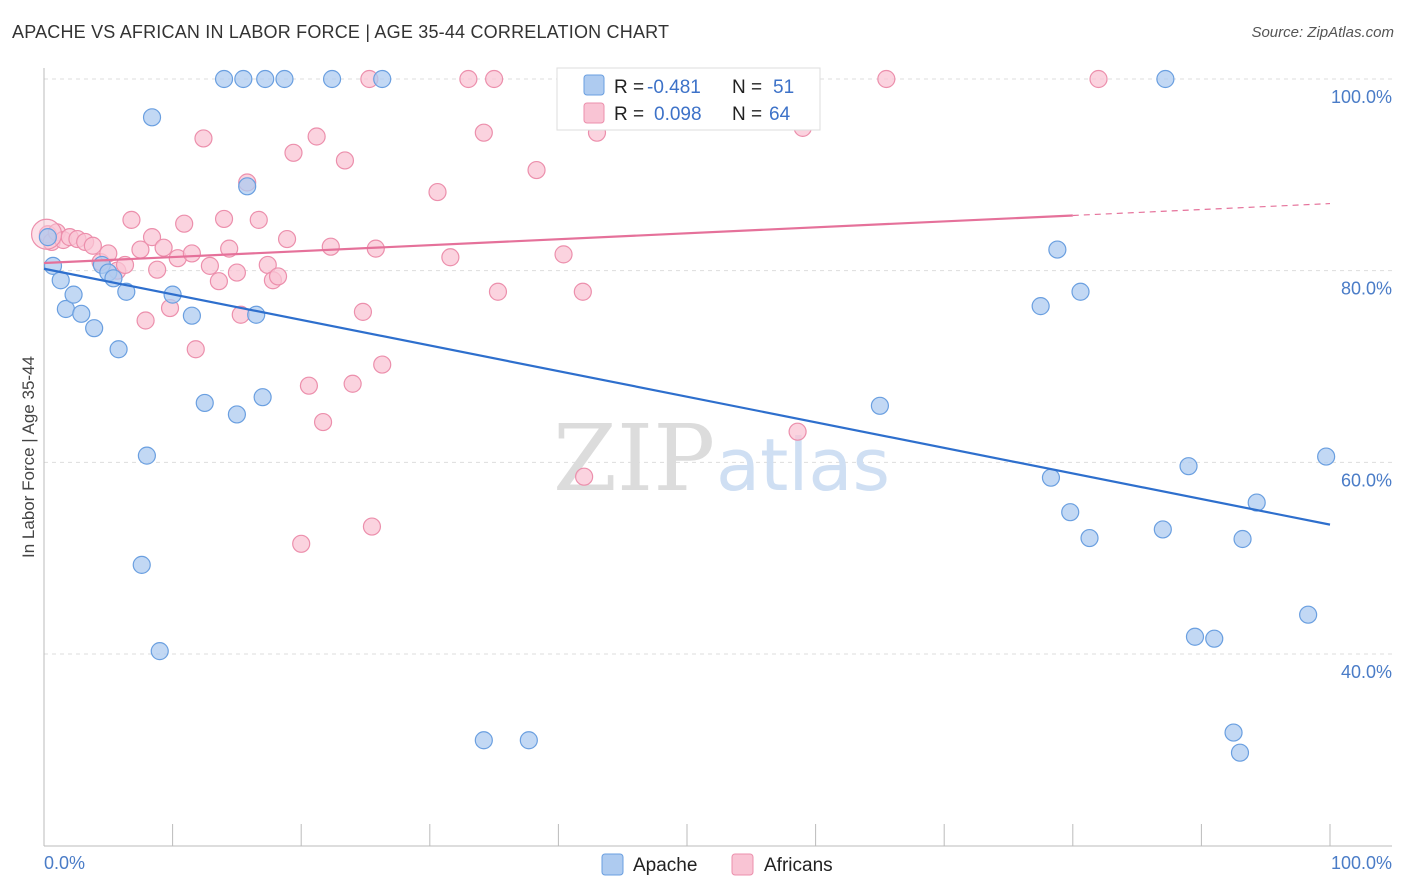  I want to click on legend-africans-n-label: N =, so click(747, 114).